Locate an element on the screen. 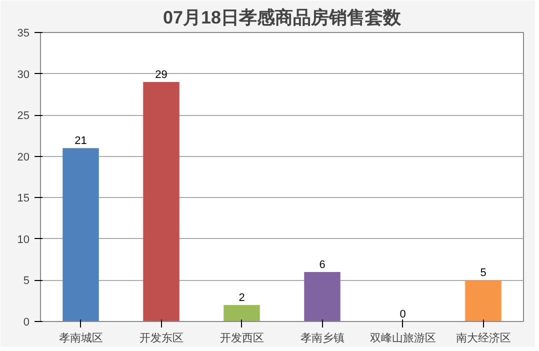 The height and width of the screenshot is (351, 539). data-label: 5 is located at coordinates (483, 273).